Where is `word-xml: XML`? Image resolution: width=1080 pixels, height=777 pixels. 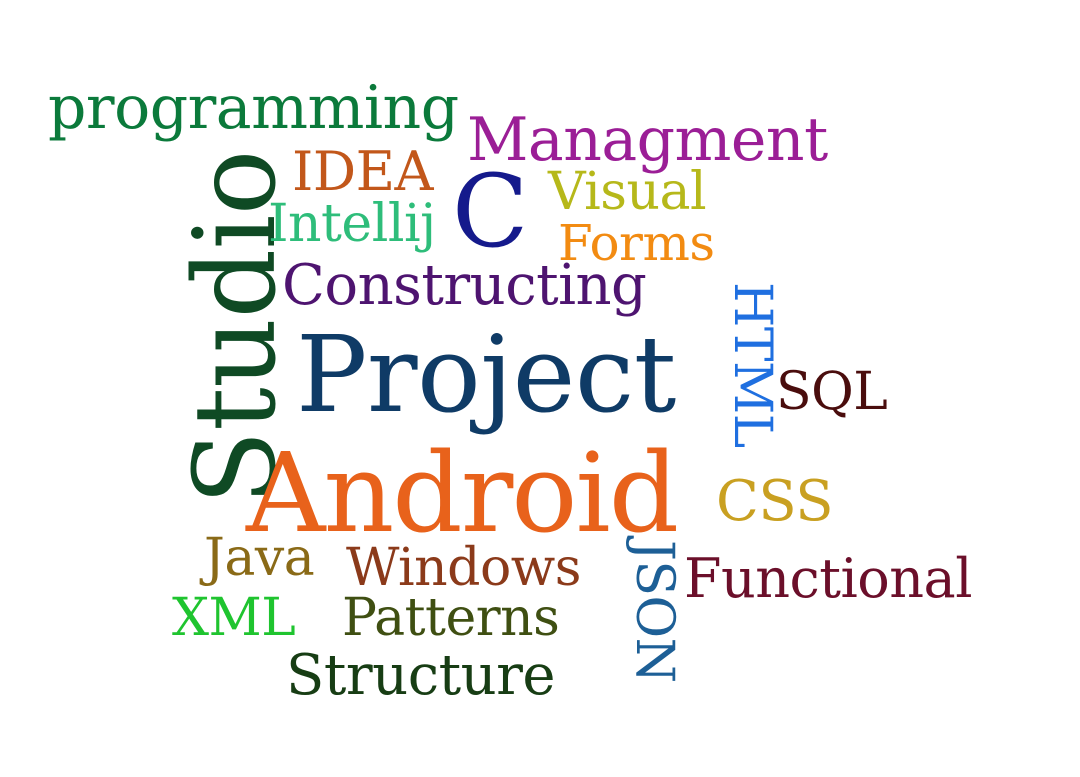
word-xml: XML is located at coordinates (234, 618).